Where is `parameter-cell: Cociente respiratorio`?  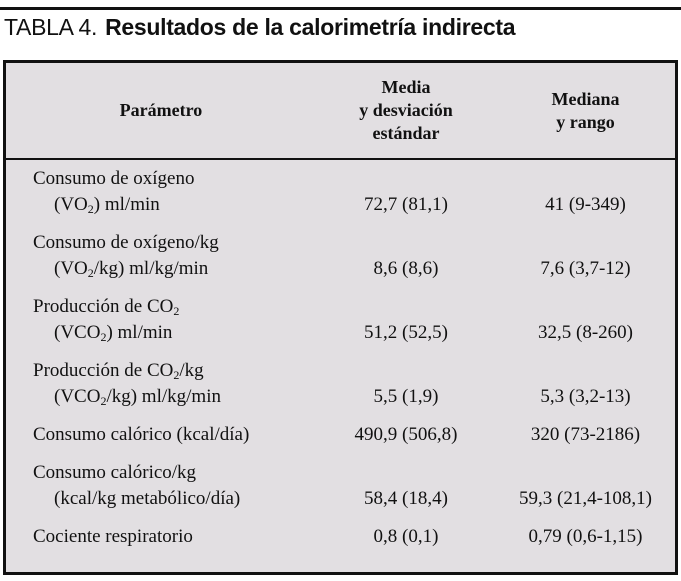
parameter-cell: Cociente respiratorio is located at coordinates (161, 537).